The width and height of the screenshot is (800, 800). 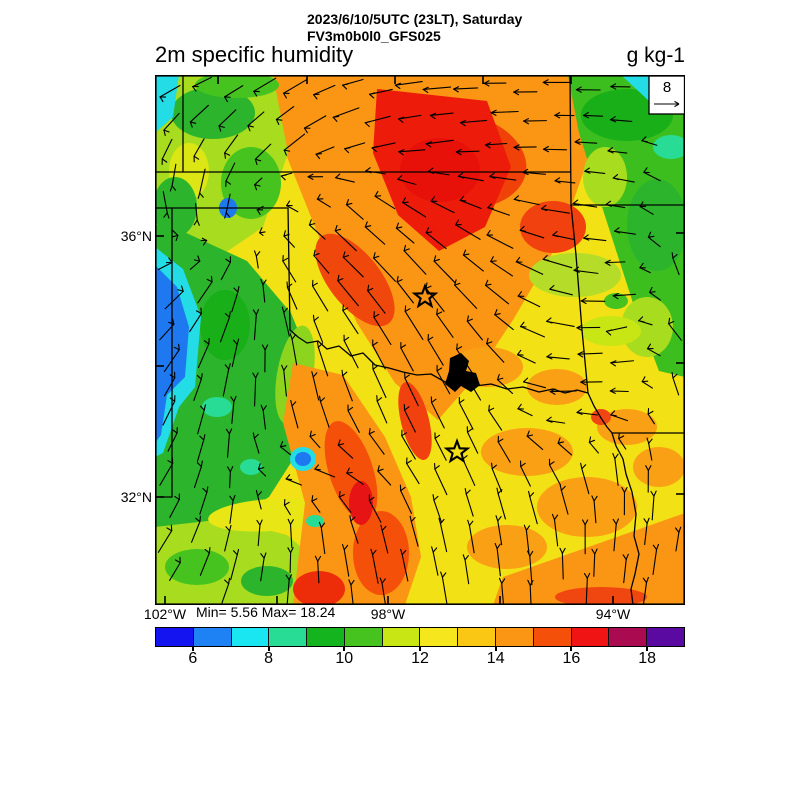 What do you see at coordinates (647, 658) in the screenshot?
I see `colorbar-tick-label: 18` at bounding box center [647, 658].